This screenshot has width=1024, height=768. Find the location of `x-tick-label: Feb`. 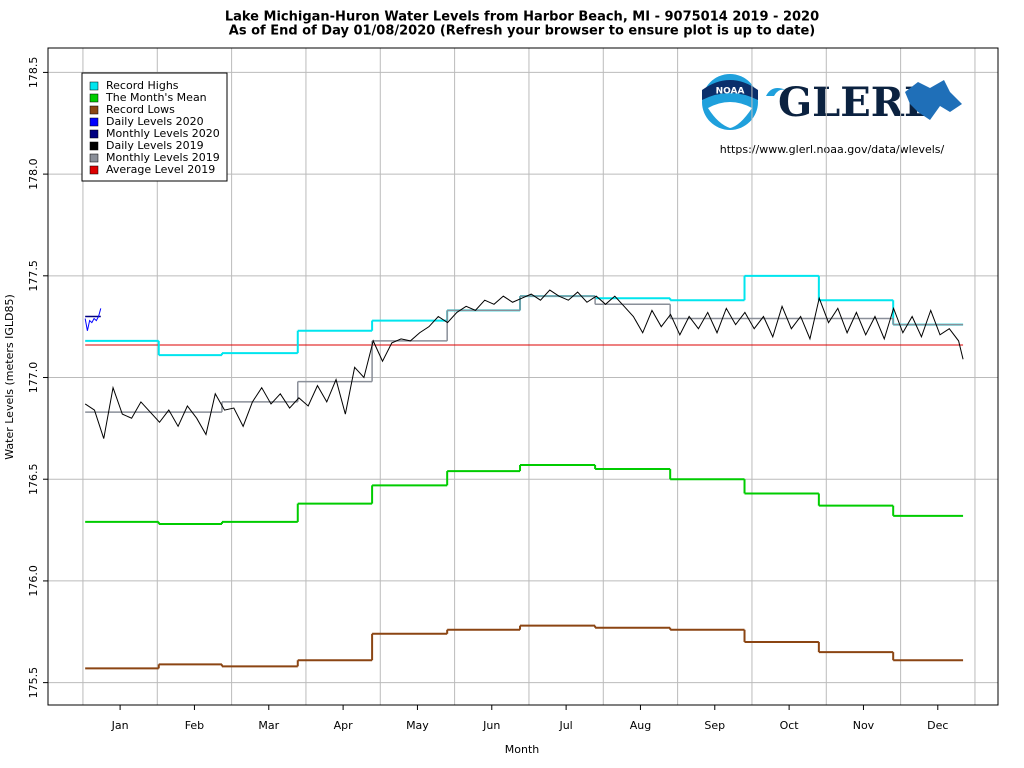

x-tick-label: Feb is located at coordinates (194, 725).